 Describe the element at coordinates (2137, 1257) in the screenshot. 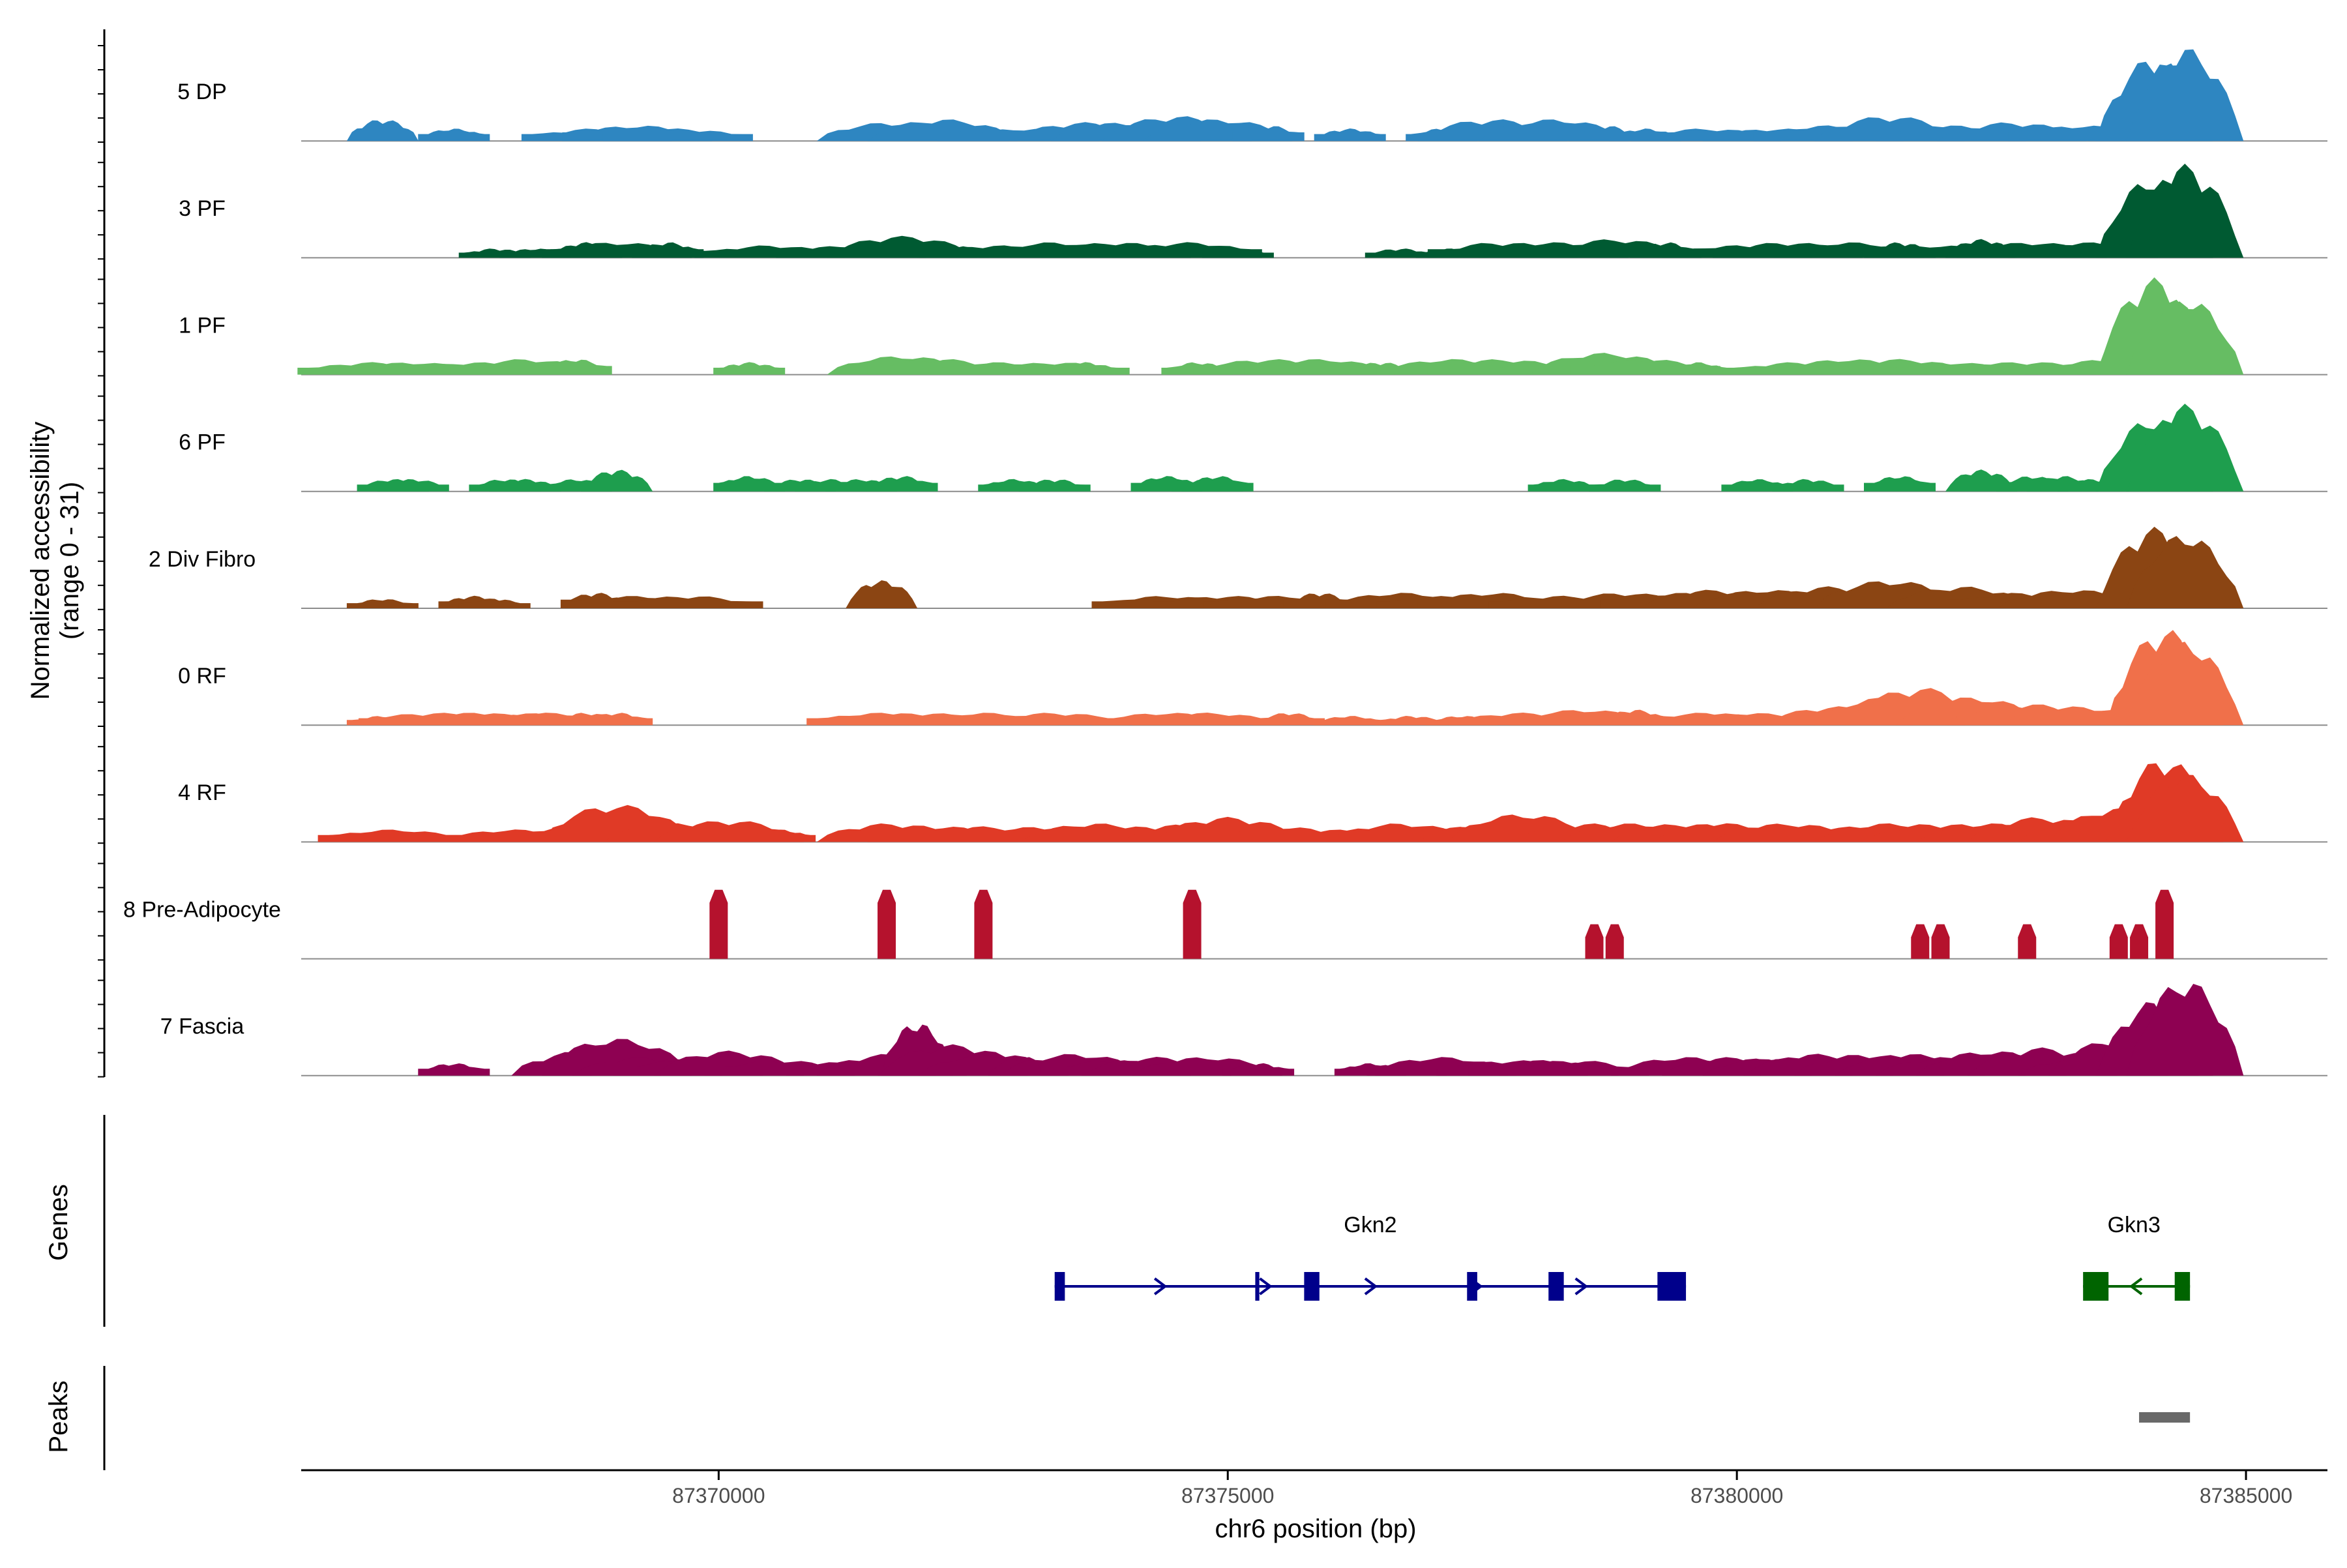

I see `gene-gkn3: Gkn3` at that location.